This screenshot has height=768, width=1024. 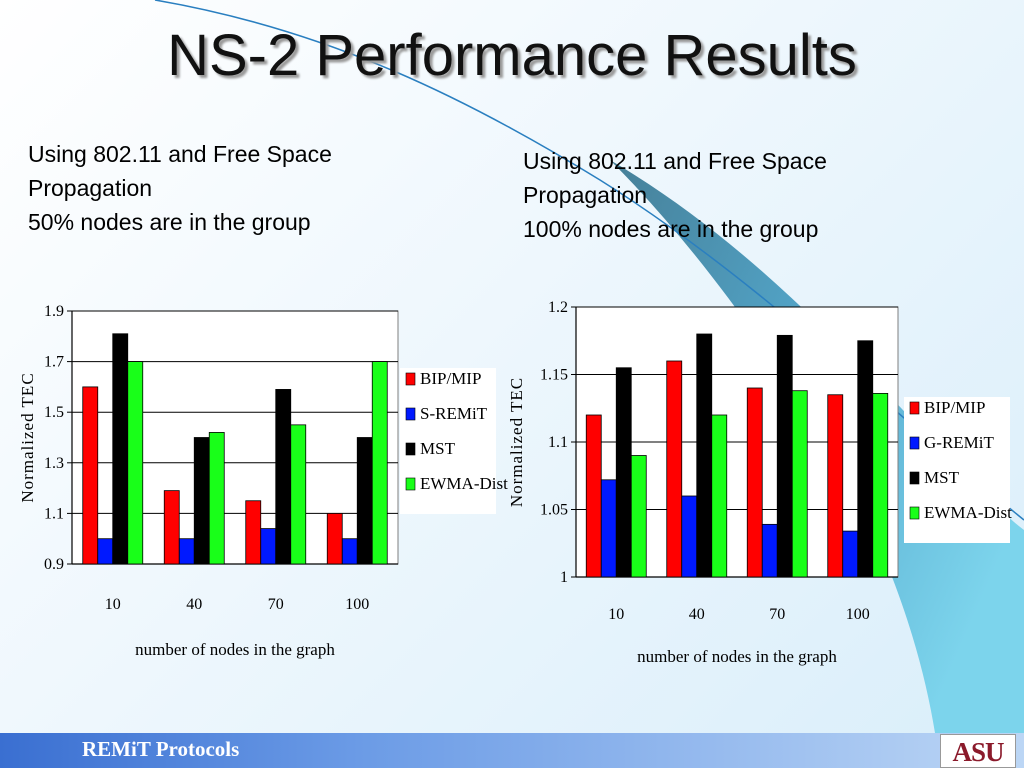 I want to click on y-tick-label: 1.9, so click(x=54, y=311).